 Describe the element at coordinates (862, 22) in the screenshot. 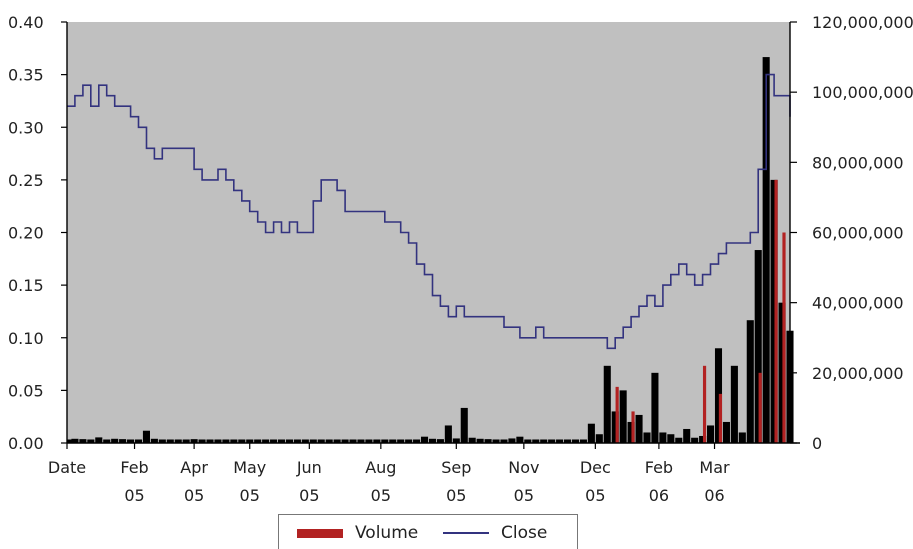

I see `right-tick-label: 120,000,000` at that location.